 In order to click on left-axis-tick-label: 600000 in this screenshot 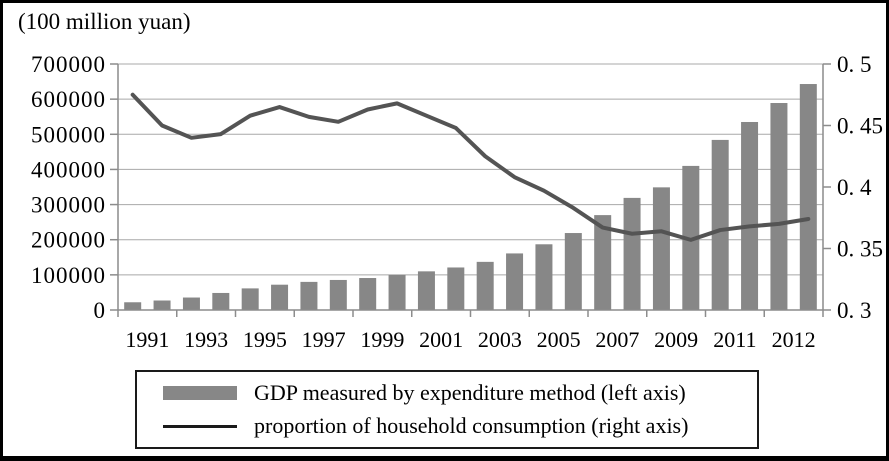, I will do `click(68, 99)`.